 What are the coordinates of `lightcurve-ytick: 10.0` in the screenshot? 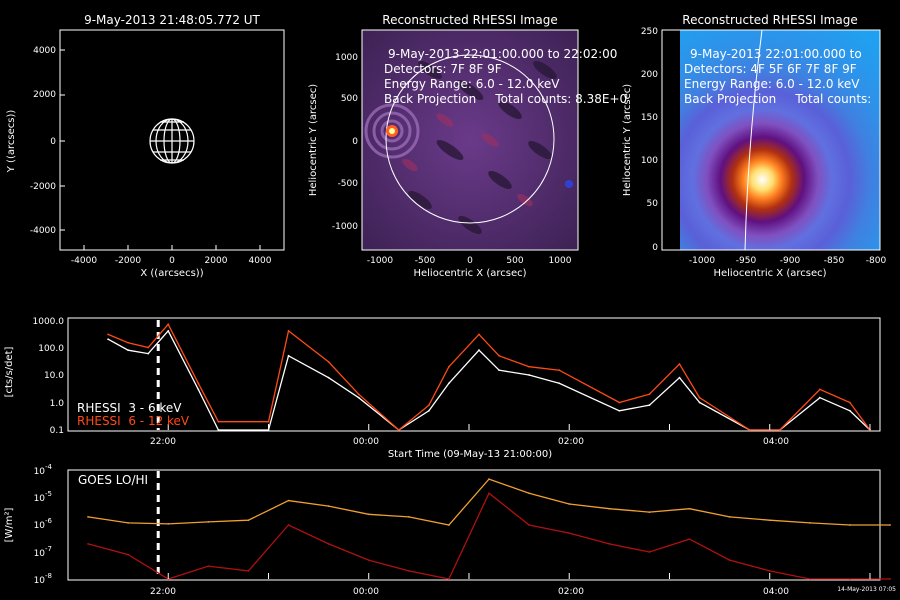 It's located at (54, 376).